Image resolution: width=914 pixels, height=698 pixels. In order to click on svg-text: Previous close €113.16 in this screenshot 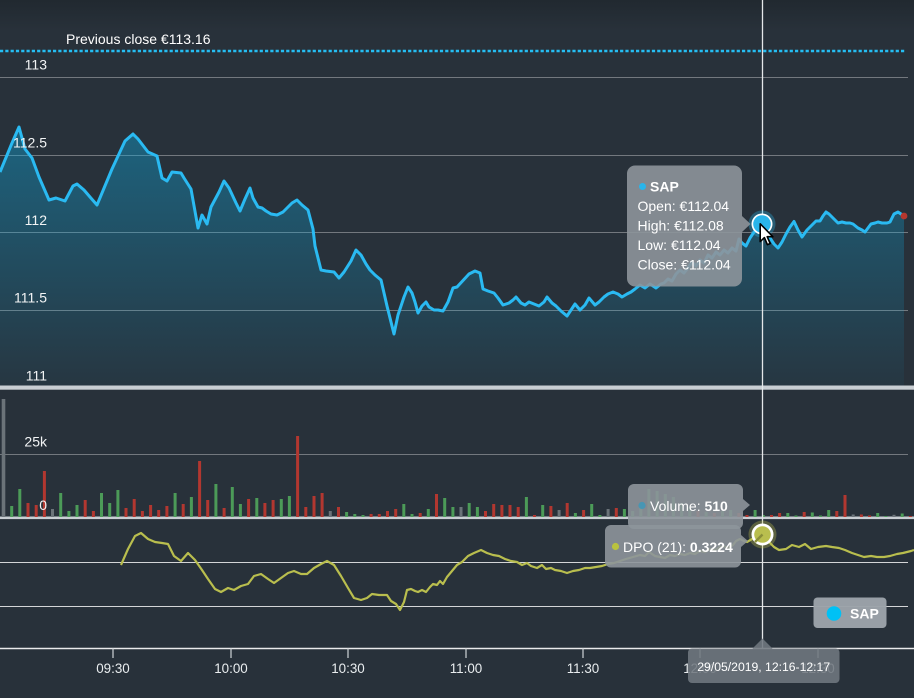, I will do `click(138, 39)`.